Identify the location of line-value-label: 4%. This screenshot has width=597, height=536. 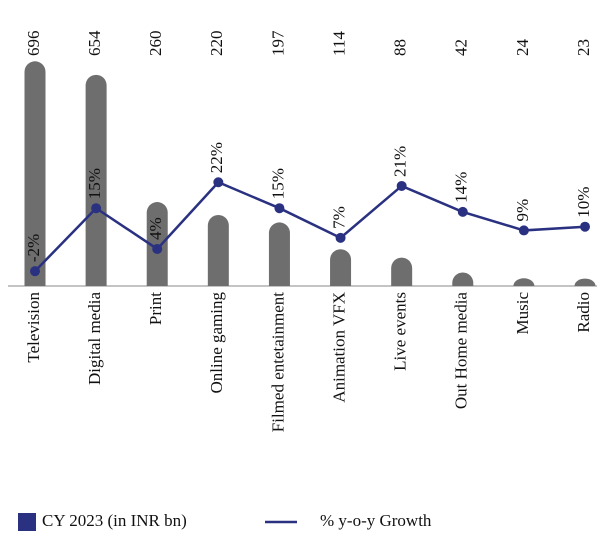
(155, 228).